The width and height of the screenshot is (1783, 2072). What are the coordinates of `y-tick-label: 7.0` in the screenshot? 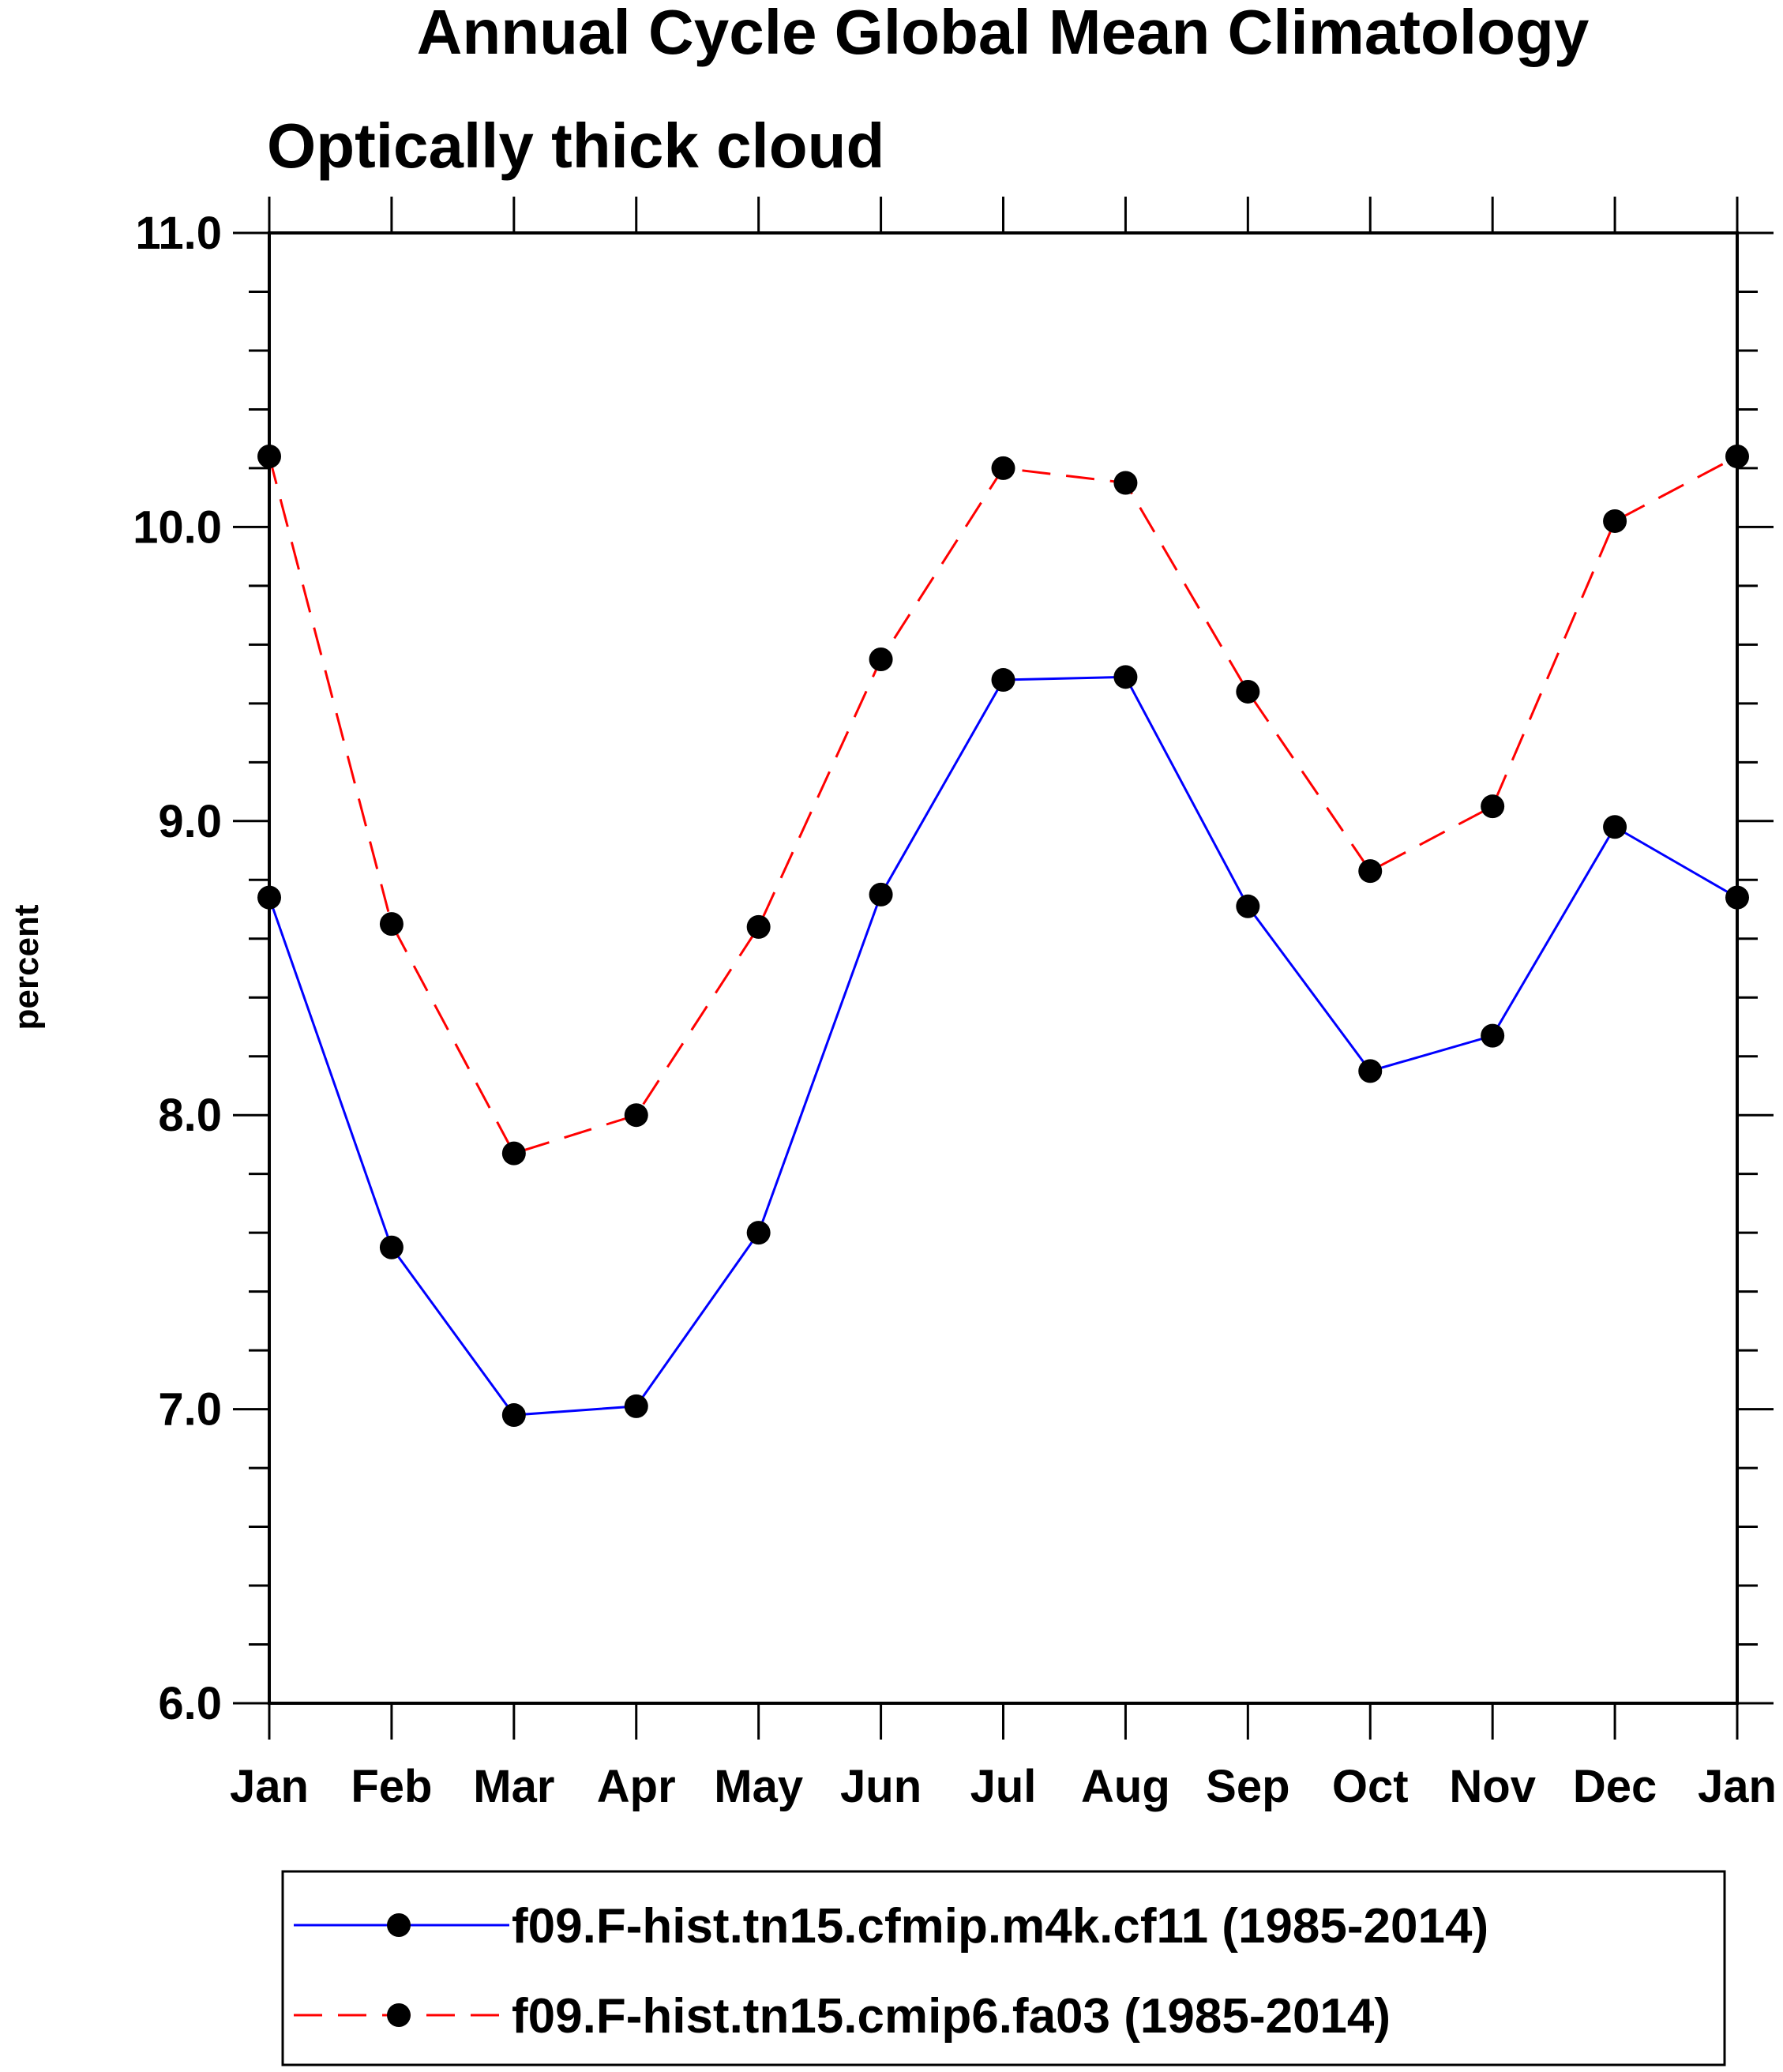 It's located at (190, 1410).